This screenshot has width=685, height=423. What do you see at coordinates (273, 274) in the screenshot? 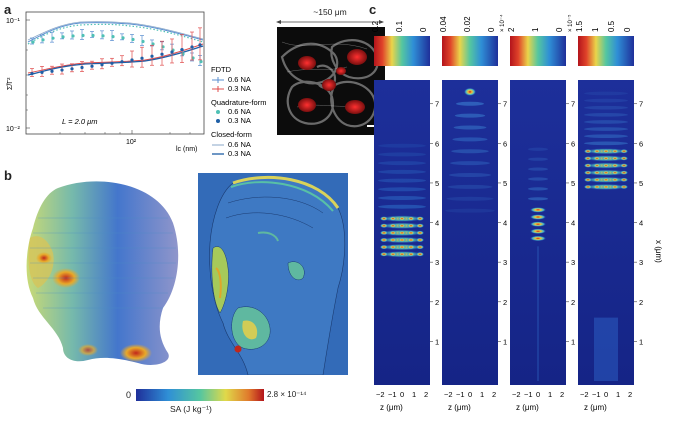
I see `head-cross-section` at bounding box center [273, 274].